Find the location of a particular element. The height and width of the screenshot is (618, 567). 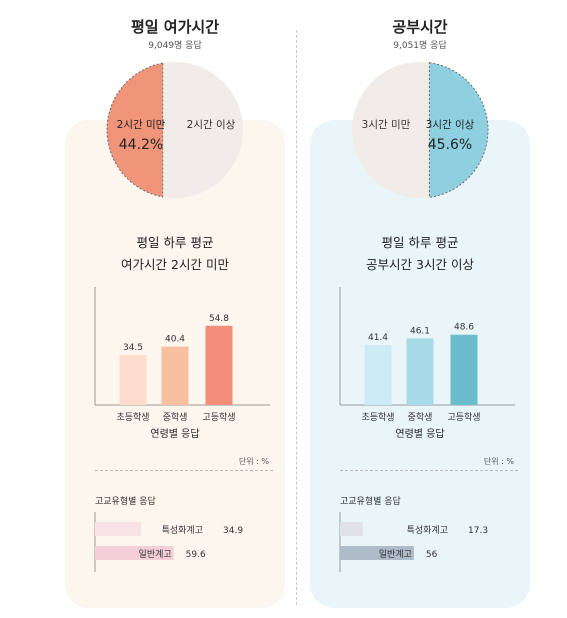

study-type-bar-chart: 특성화계고 17.3 일반계고 56 is located at coordinates (413, 542).